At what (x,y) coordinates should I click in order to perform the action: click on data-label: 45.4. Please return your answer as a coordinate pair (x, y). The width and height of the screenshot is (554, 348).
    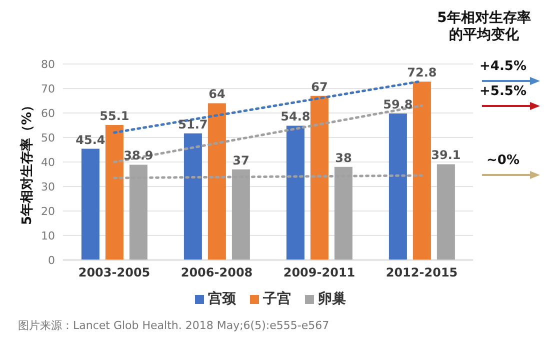
    Looking at the image, I should click on (91, 139).